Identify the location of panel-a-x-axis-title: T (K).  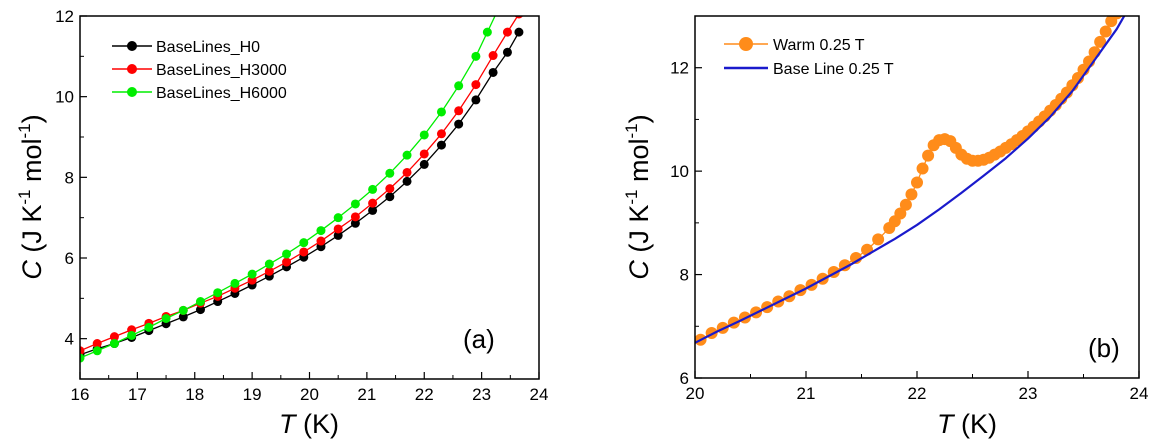
(309, 424).